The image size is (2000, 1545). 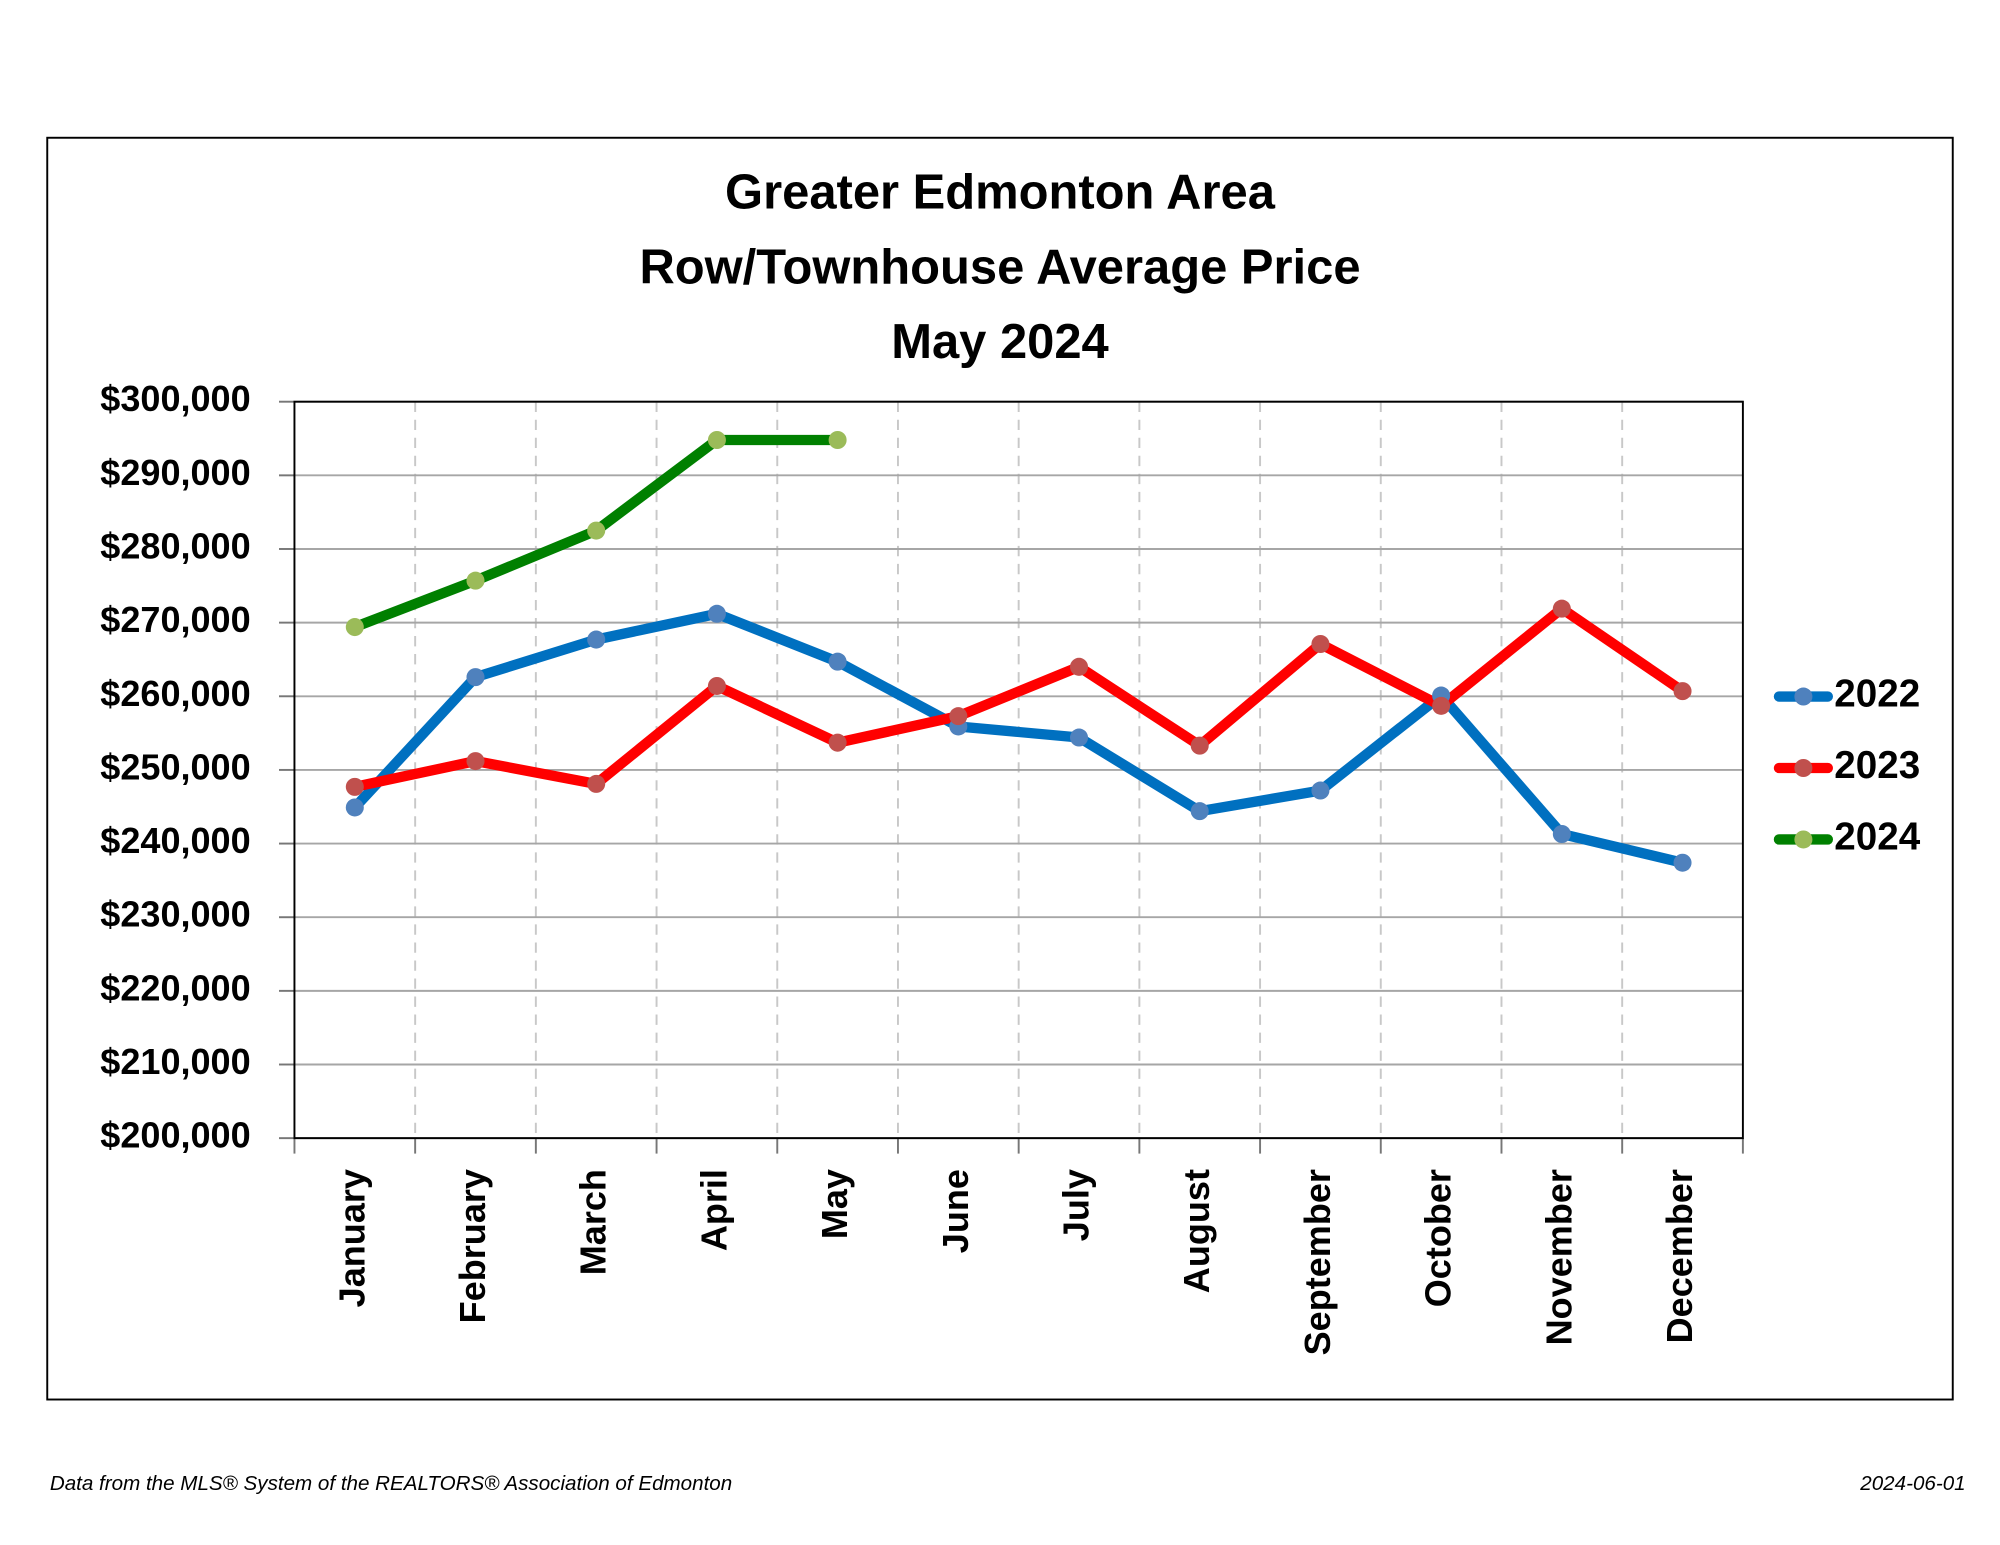 I want to click on x-tick-label: September, so click(x=1317, y=1262).